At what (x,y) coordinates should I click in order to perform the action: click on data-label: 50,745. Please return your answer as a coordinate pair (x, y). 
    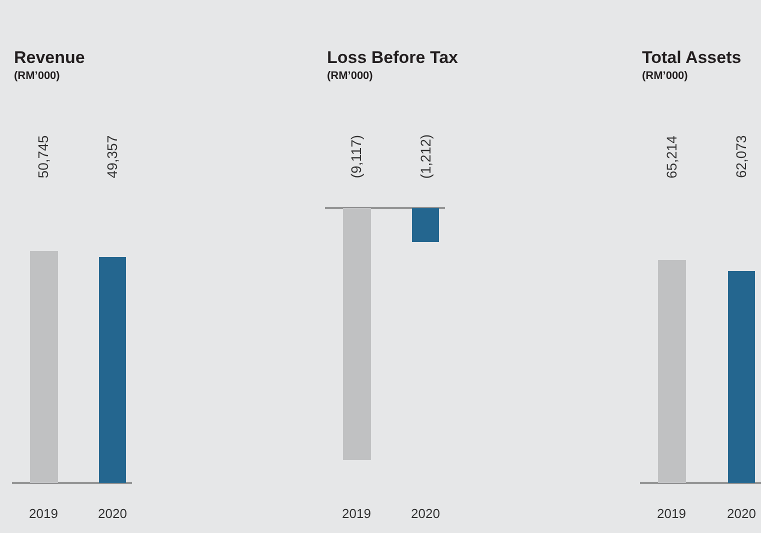
    Looking at the image, I should click on (43, 156).